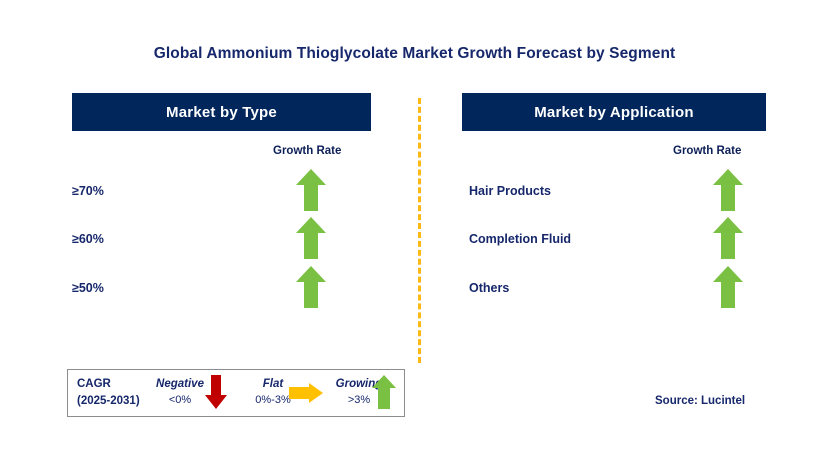 The image size is (829, 466). I want to click on legend-metric-label: CAGR, so click(94, 384).